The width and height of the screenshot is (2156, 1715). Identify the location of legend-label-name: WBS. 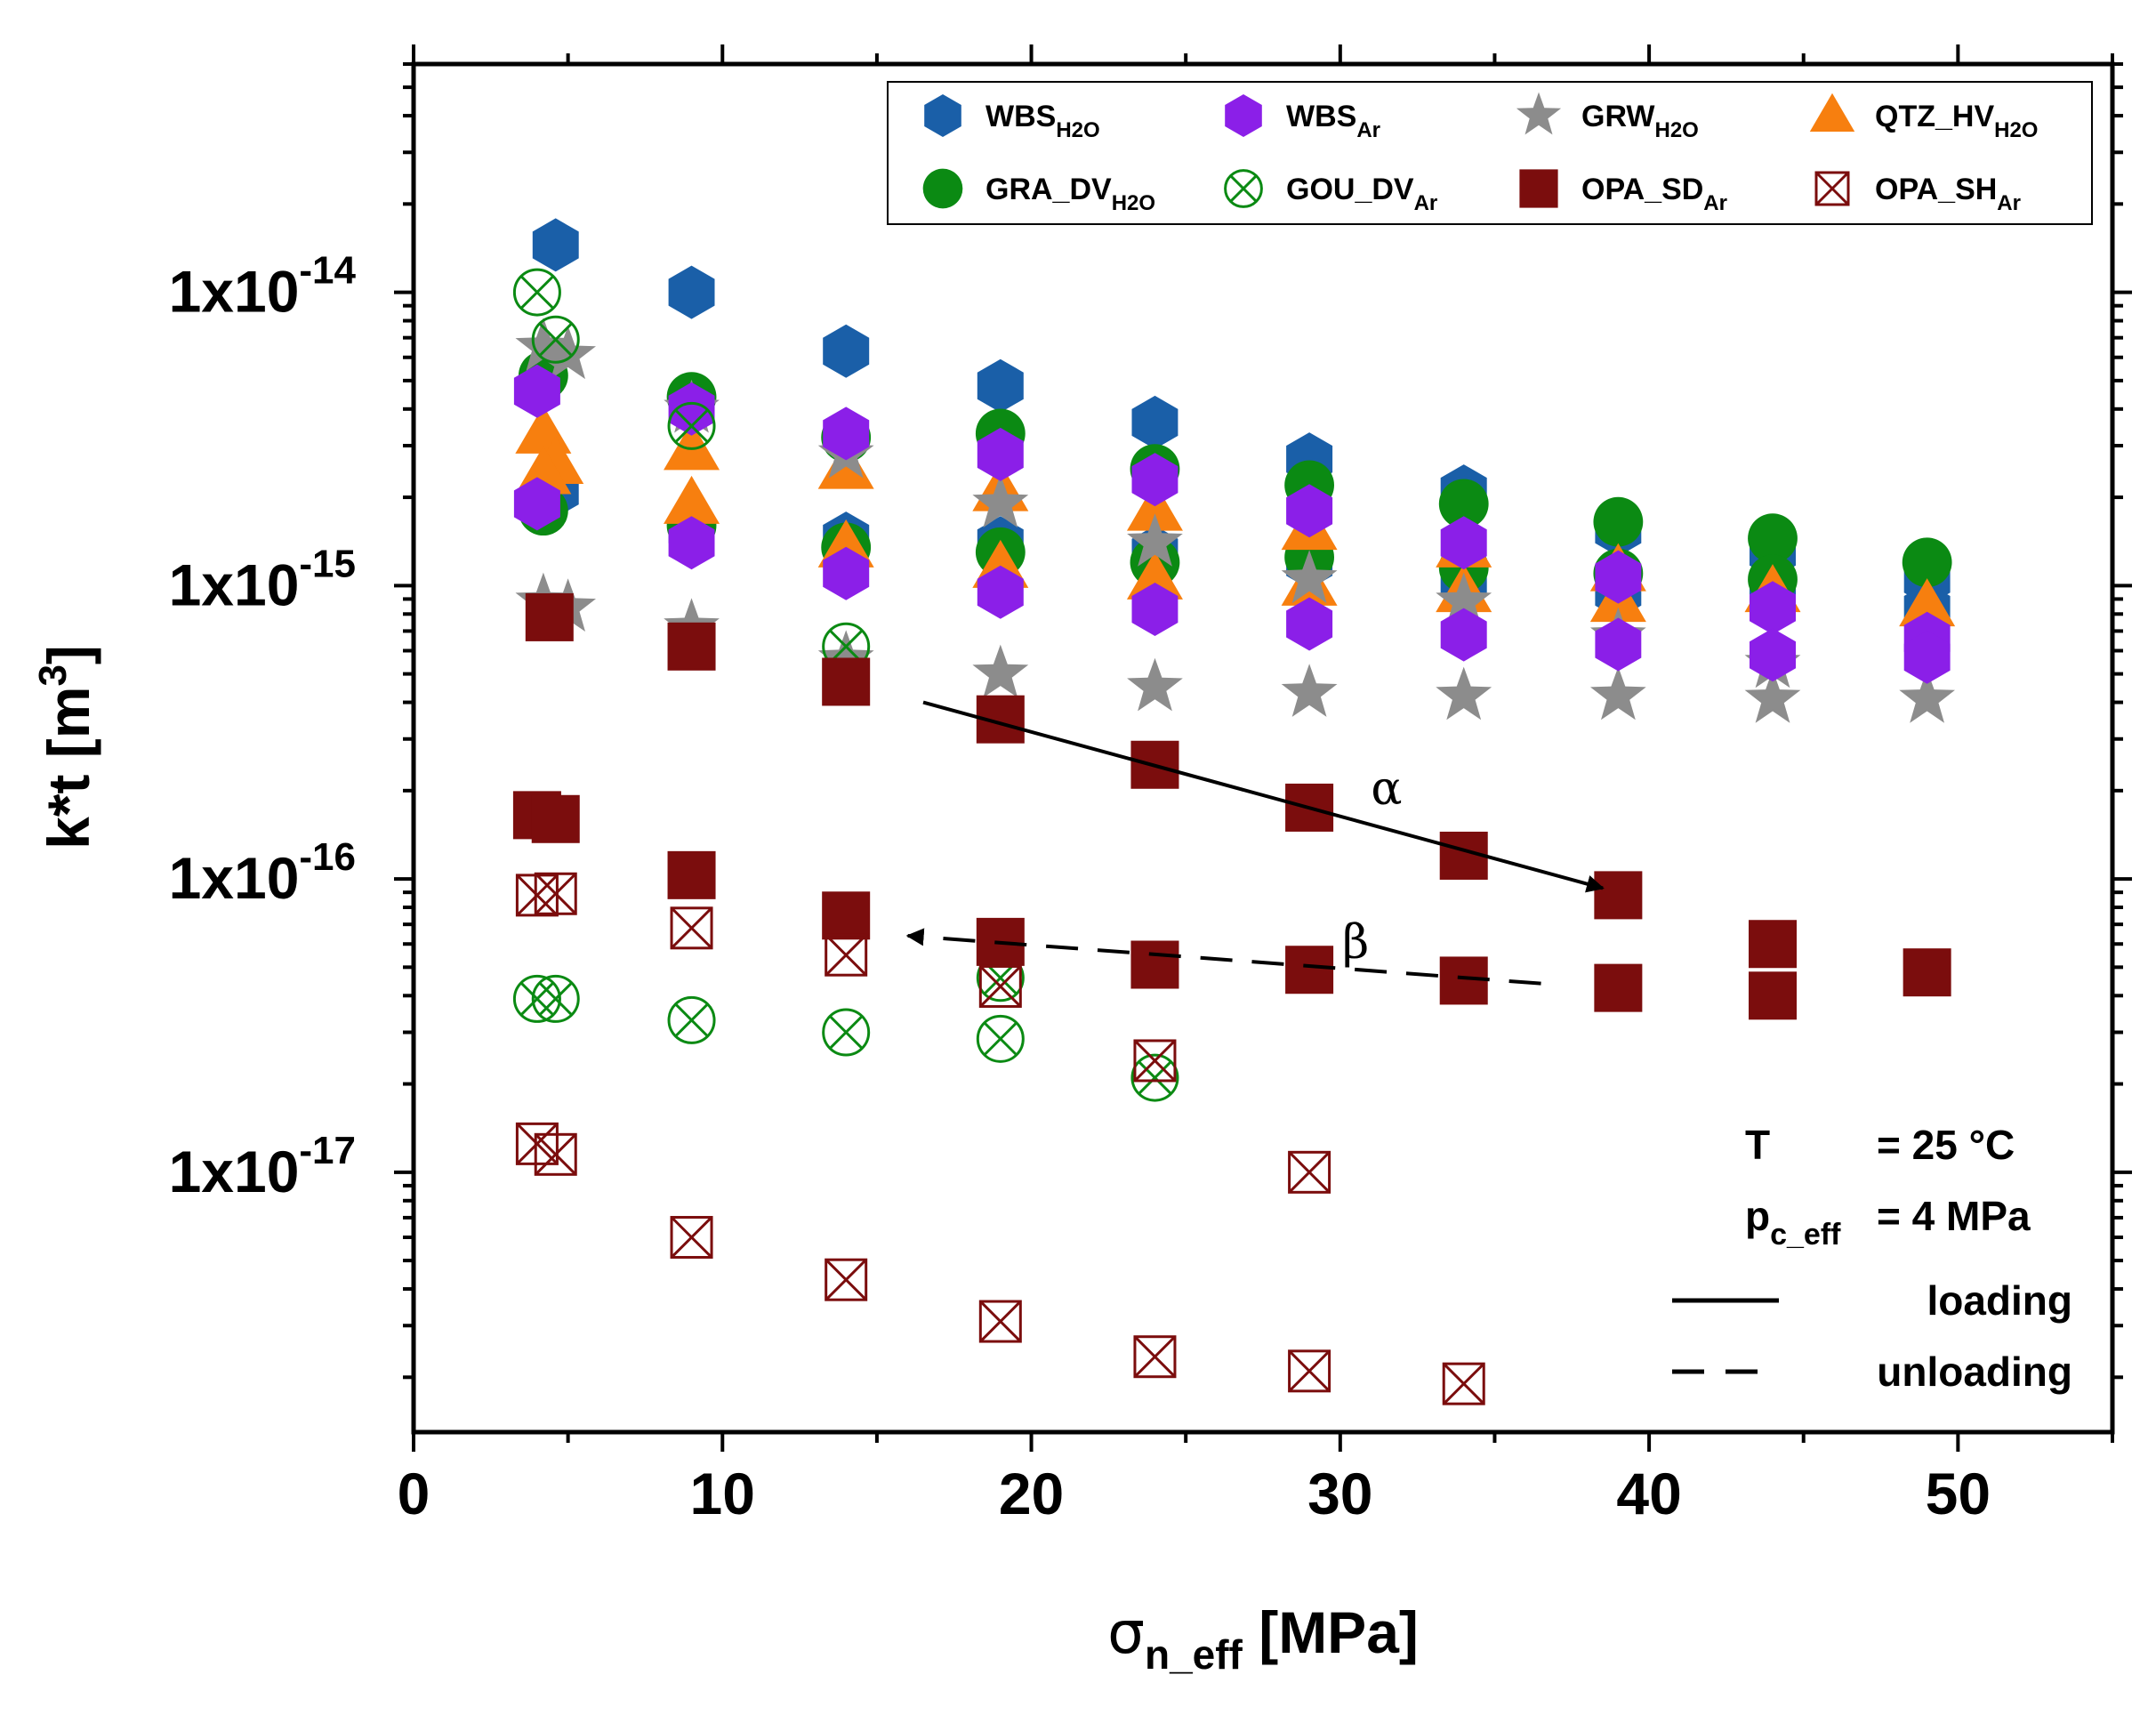
(1021, 116).